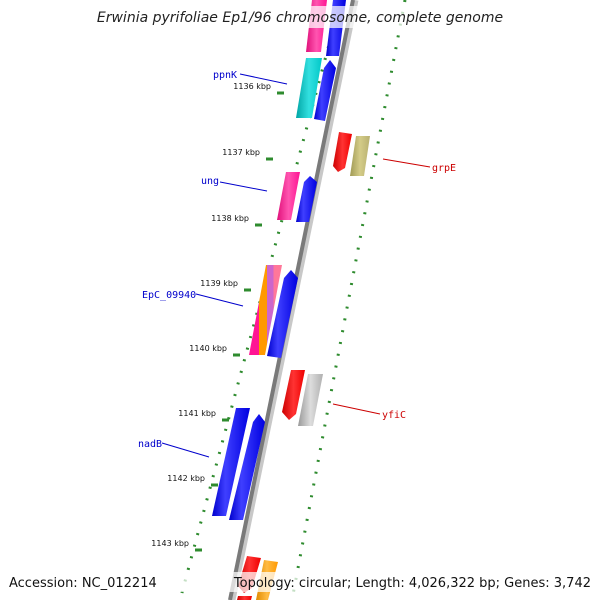  I want to click on gene-label-grpE: grpE, so click(444, 168).